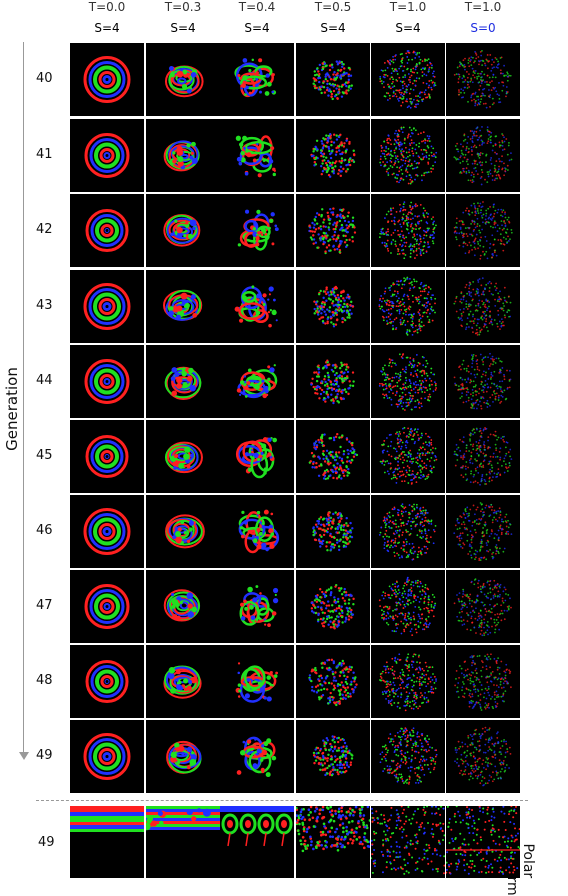 This screenshot has height=896, width=568. Describe the element at coordinates (333, 17) in the screenshot. I see `column-header: T=0.5 S=4` at that location.